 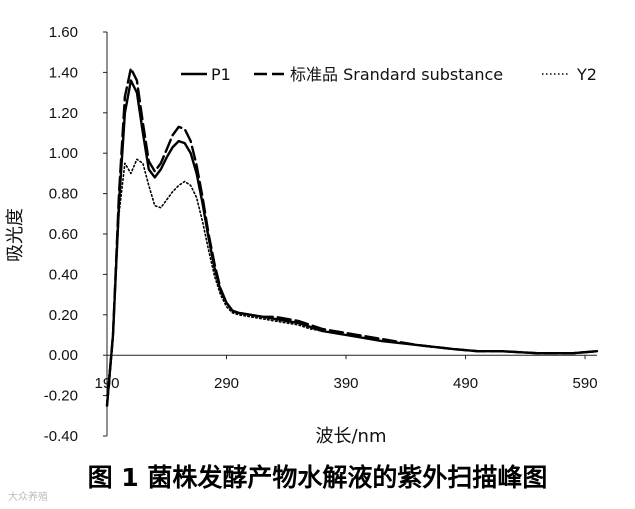 I want to click on x-tick-label: 590, so click(x=585, y=383).